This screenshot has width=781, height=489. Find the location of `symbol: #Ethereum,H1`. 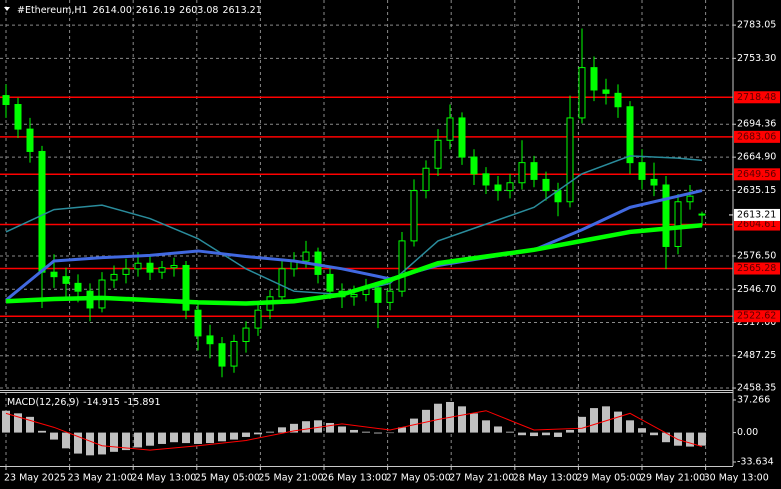

symbol: #Ethereum,H1 is located at coordinates (52, 10).